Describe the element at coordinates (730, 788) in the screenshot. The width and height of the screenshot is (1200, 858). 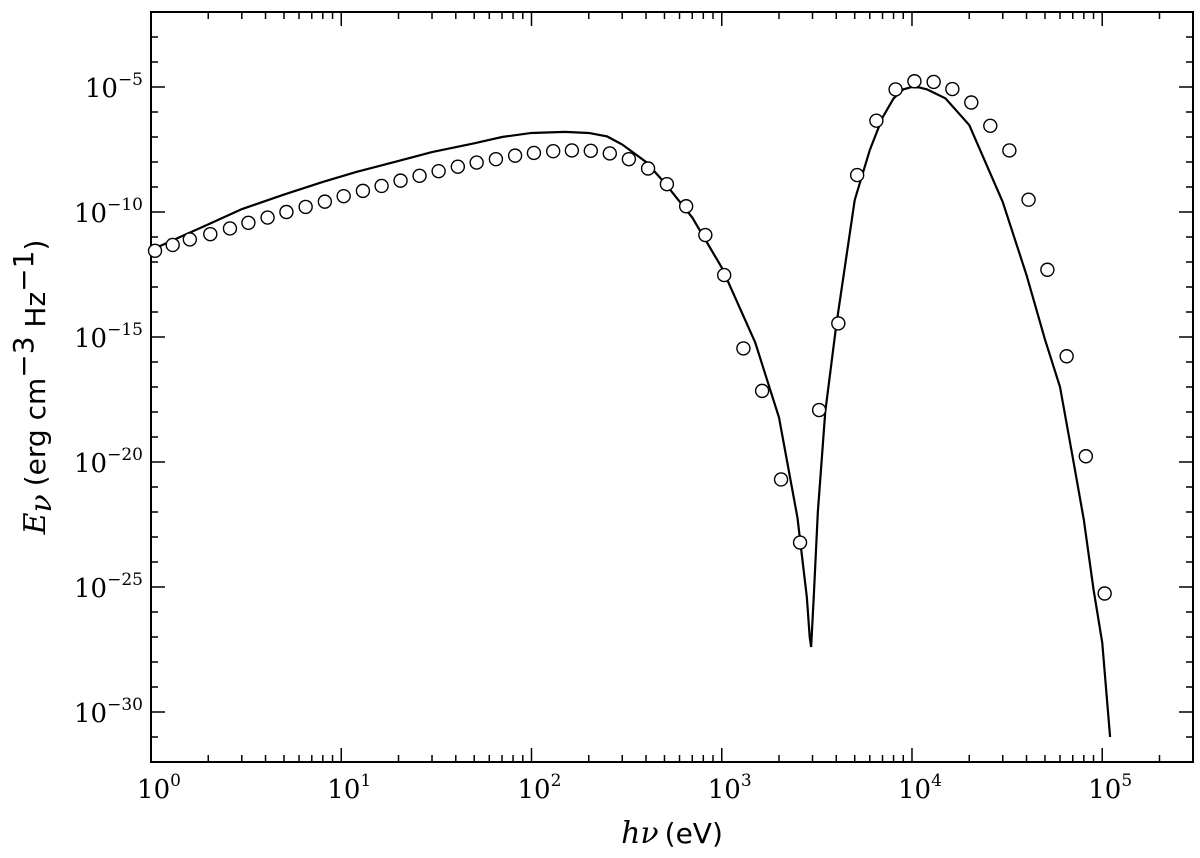
I see `x-tick-label: 10³` at that location.